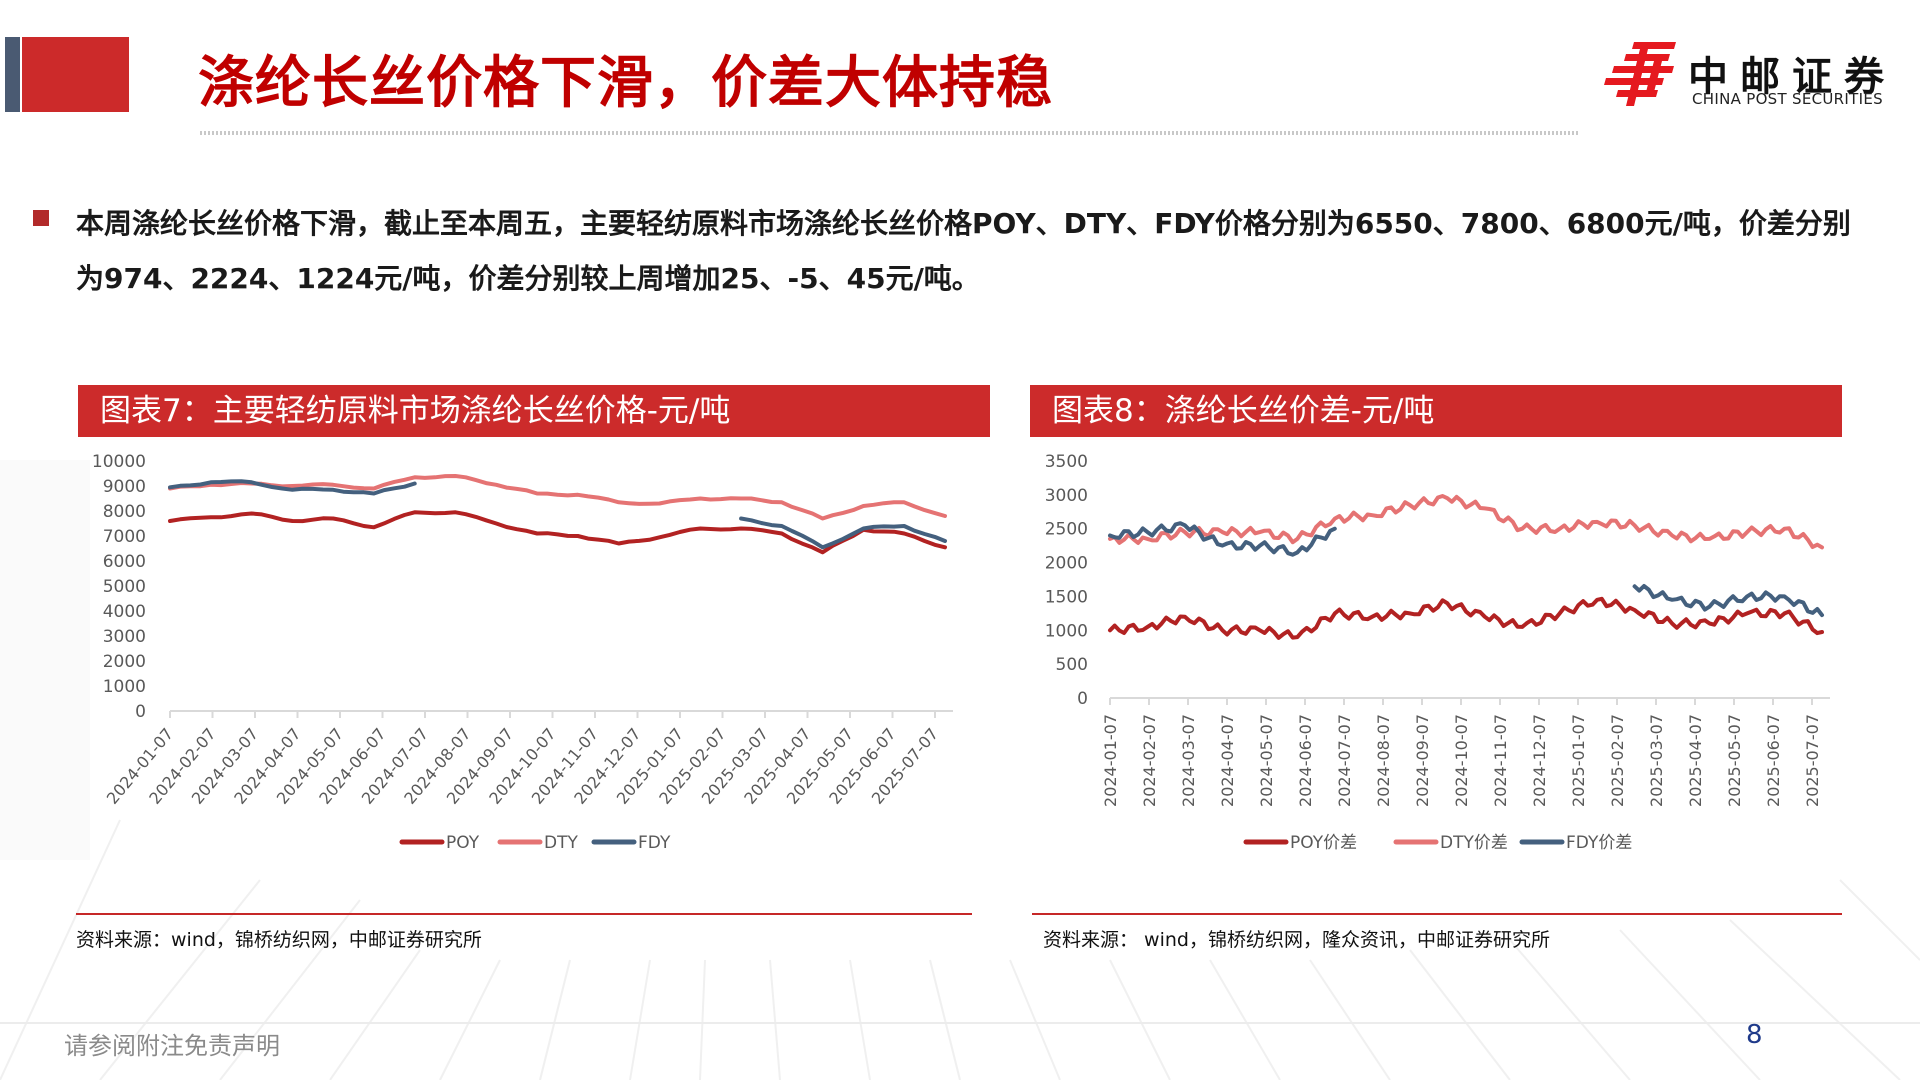  Describe the element at coordinates (1266, 760) in the screenshot. I see `chart8-x-label: 2024-05-07` at that location.